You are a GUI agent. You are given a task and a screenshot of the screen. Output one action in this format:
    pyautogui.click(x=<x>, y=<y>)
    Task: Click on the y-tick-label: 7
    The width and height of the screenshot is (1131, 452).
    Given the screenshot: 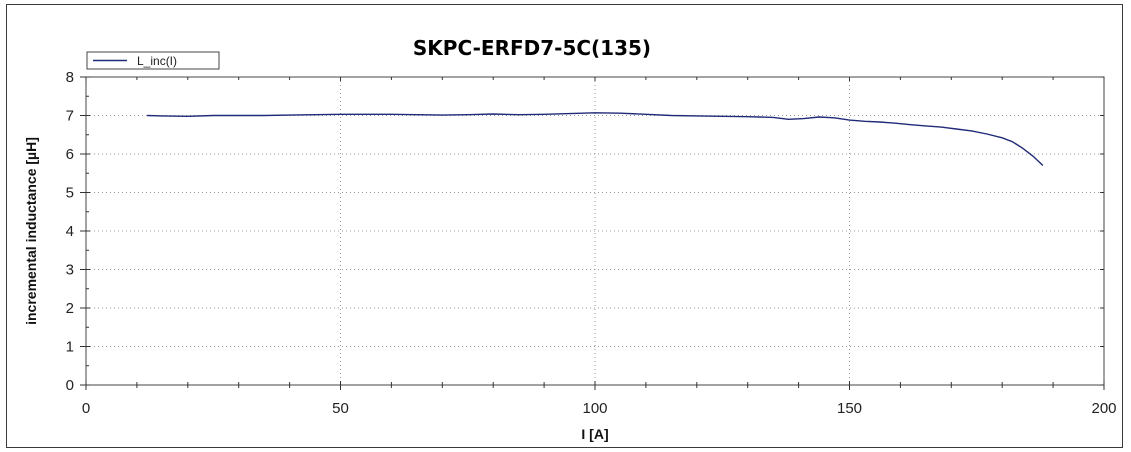 What is the action you would take?
    pyautogui.click(x=70, y=116)
    